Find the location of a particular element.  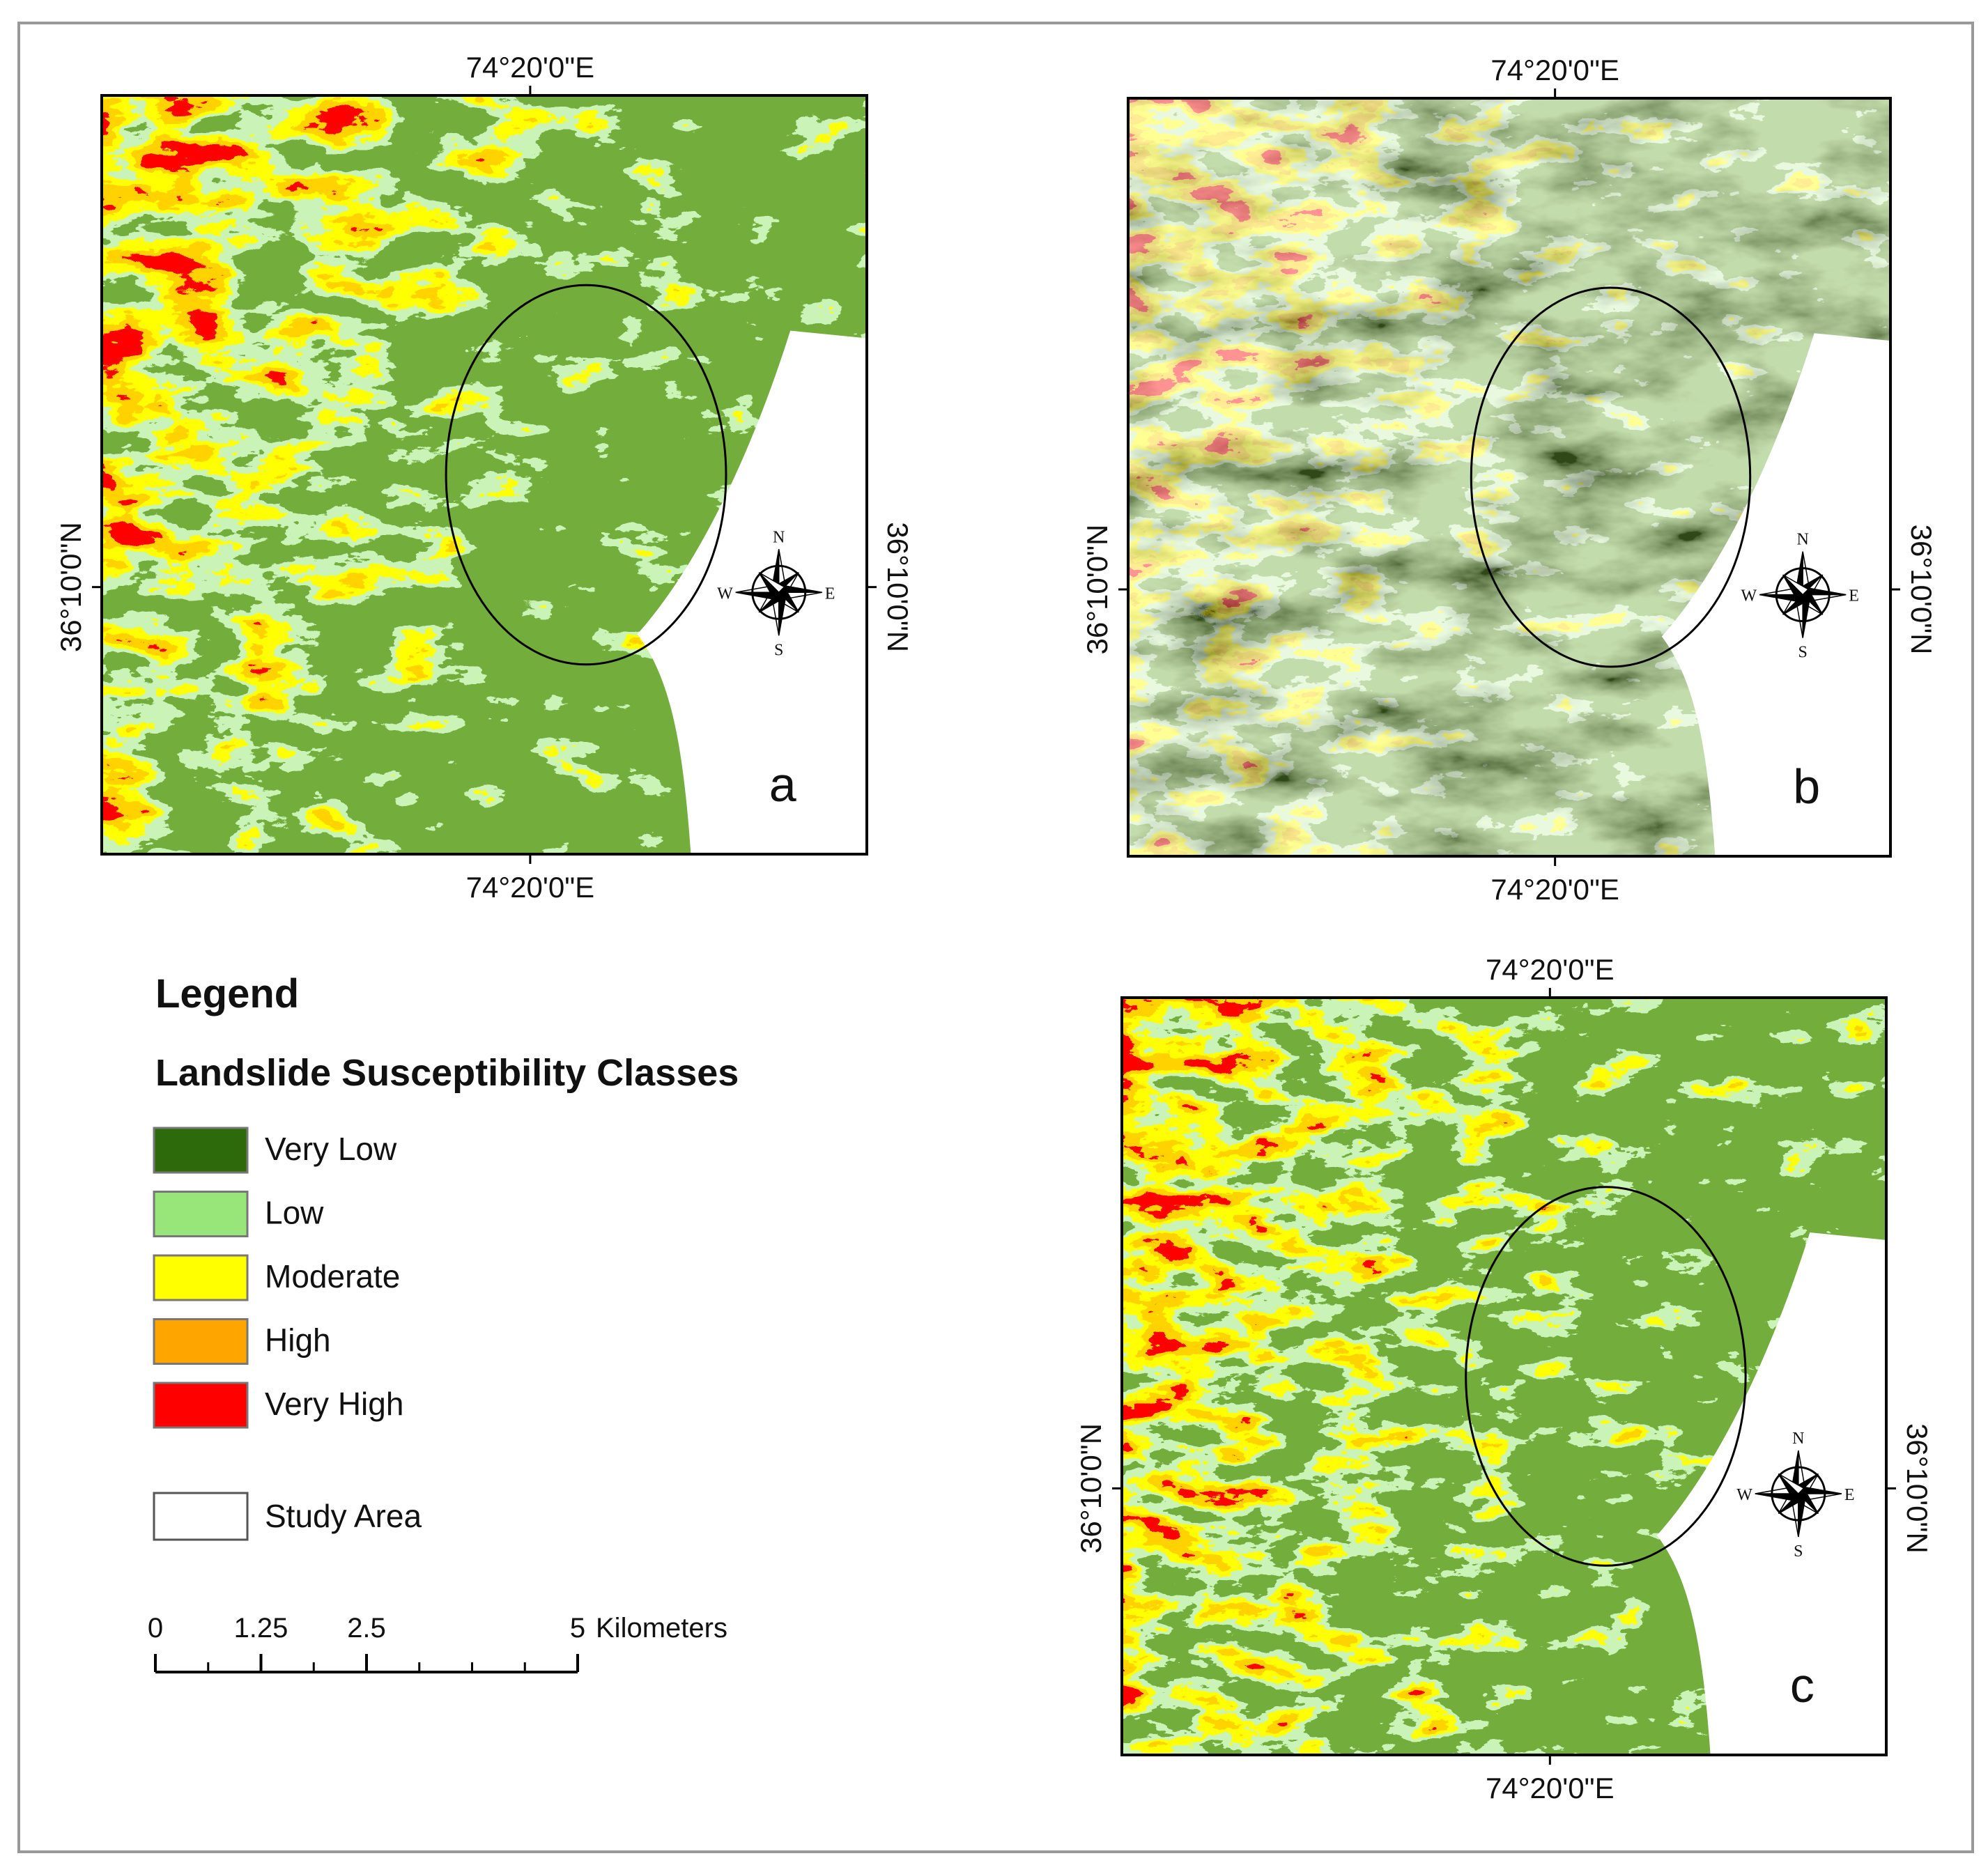

legend-label: Low is located at coordinates (294, 1213).